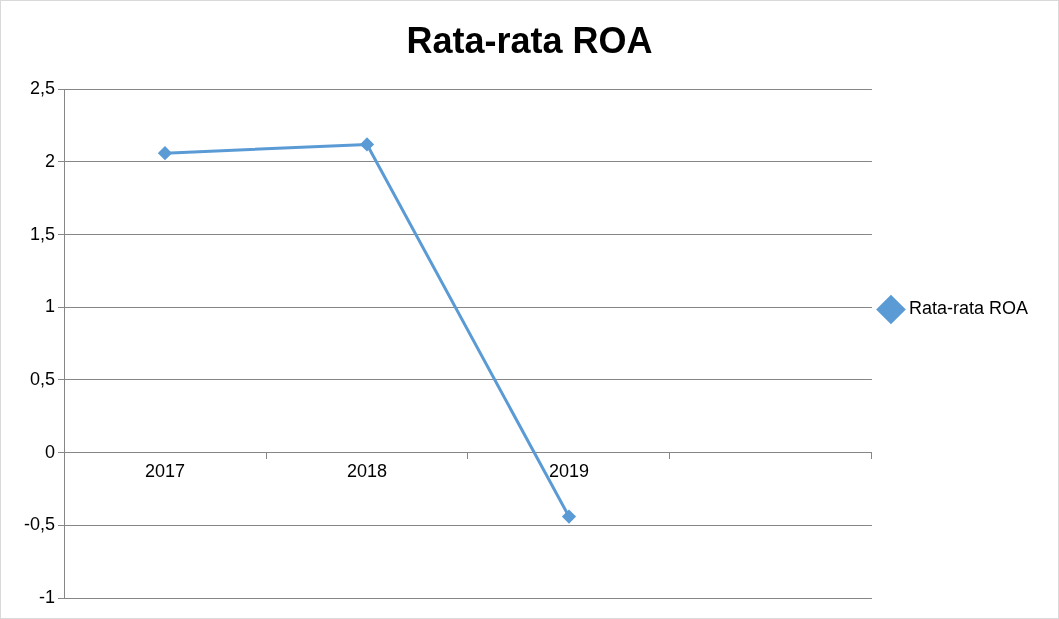 This screenshot has width=1059, height=619. What do you see at coordinates (42, 378) in the screenshot?
I see `y-tick-label: 0,5` at bounding box center [42, 378].